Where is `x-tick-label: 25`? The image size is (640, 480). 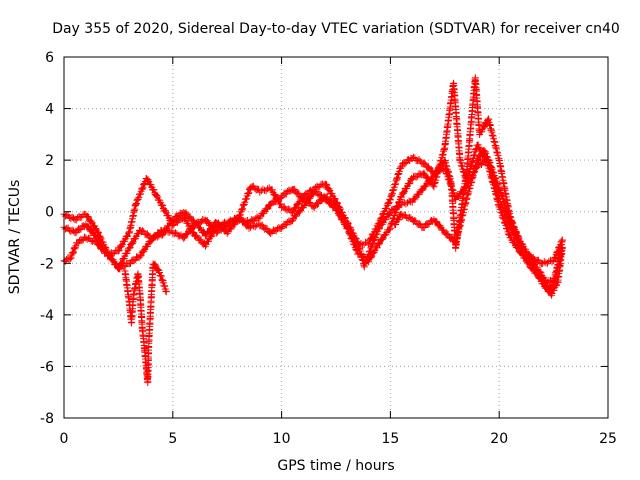 x-tick-label: 25 is located at coordinates (608, 439).